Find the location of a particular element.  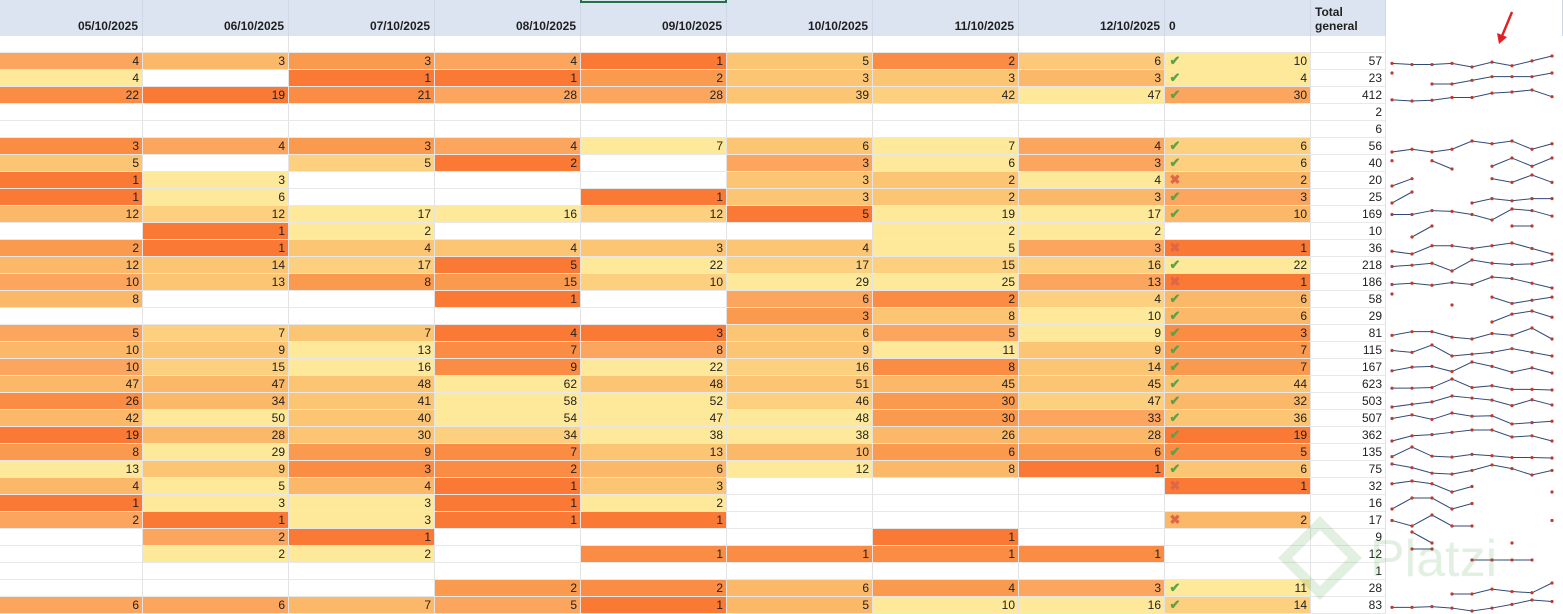

data-cell: 11 is located at coordinates (946, 350).